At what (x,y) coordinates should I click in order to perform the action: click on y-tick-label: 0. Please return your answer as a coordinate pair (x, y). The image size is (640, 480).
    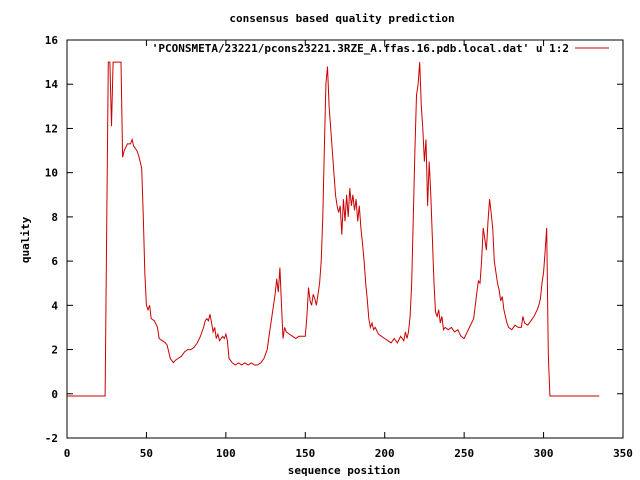
    Looking at the image, I should click on (54, 394).